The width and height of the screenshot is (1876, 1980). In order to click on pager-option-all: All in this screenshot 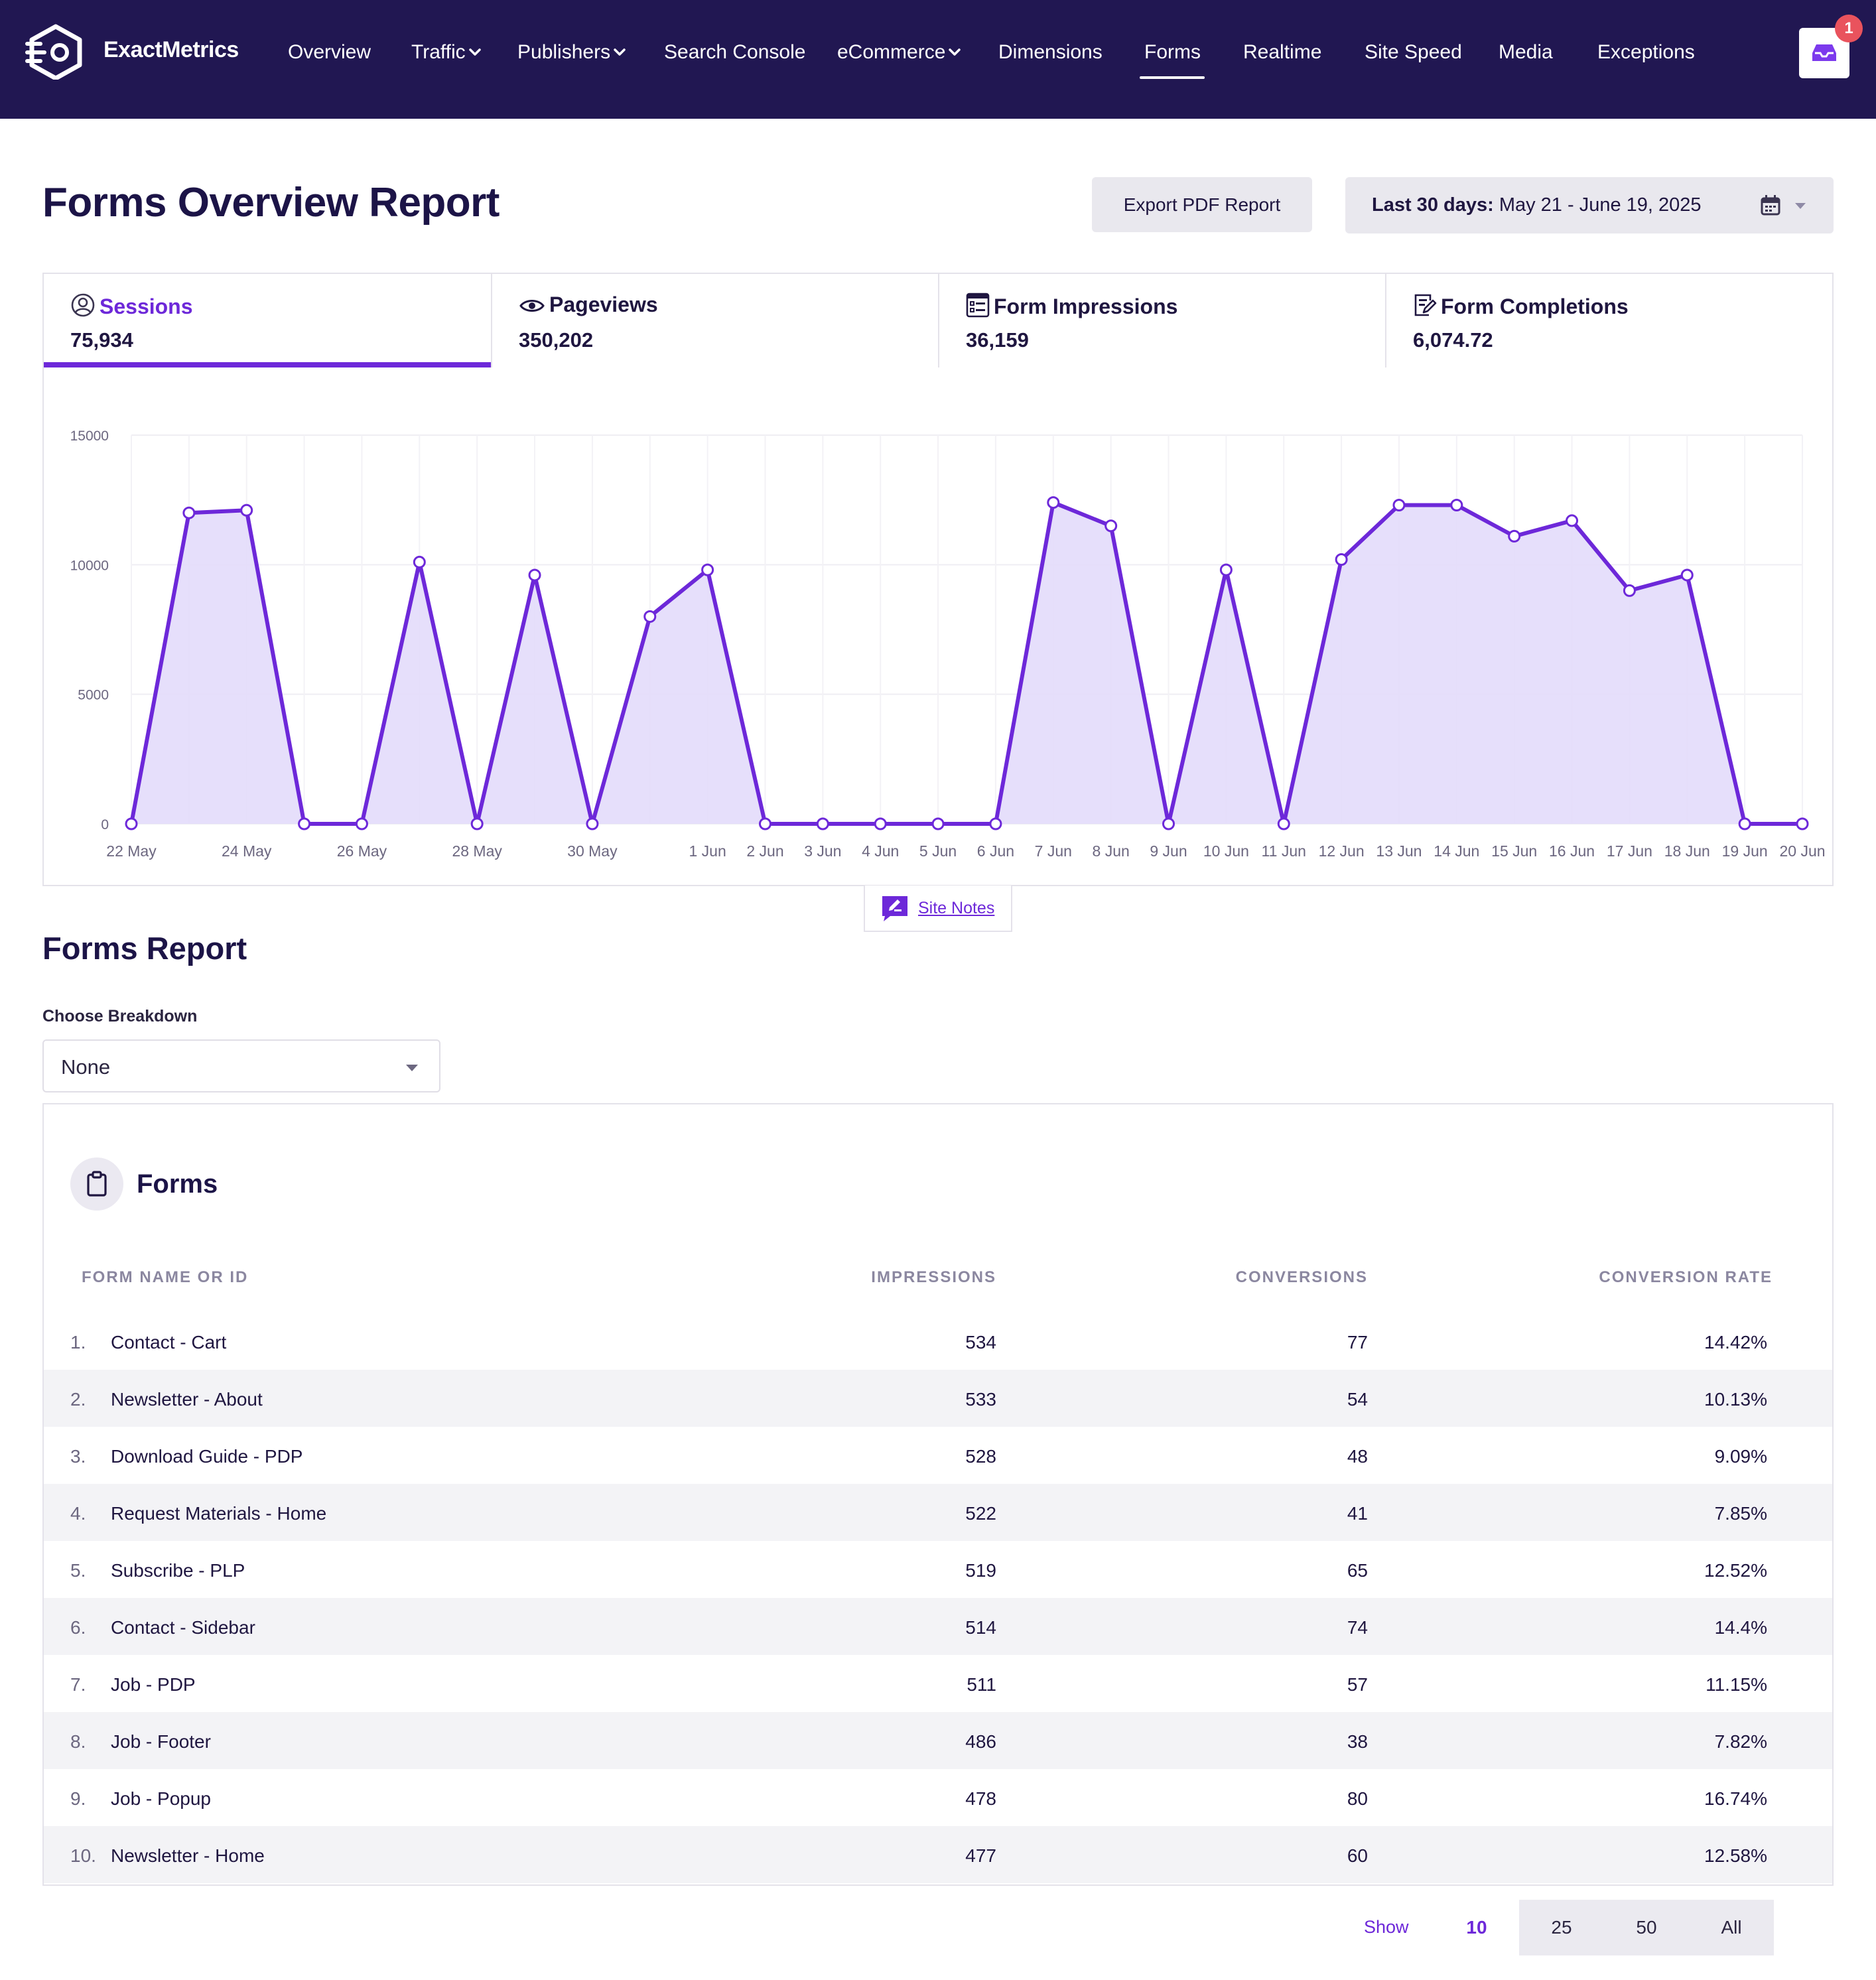, I will do `click(1731, 1927)`.